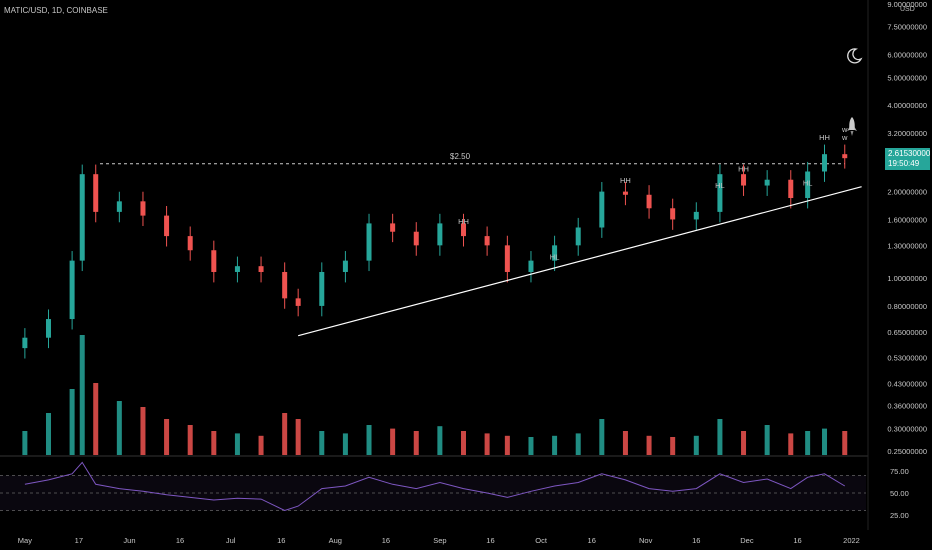  Describe the element at coordinates (907, 278) in the screenshot. I see `price-axis-tick: 1.00000000` at that location.